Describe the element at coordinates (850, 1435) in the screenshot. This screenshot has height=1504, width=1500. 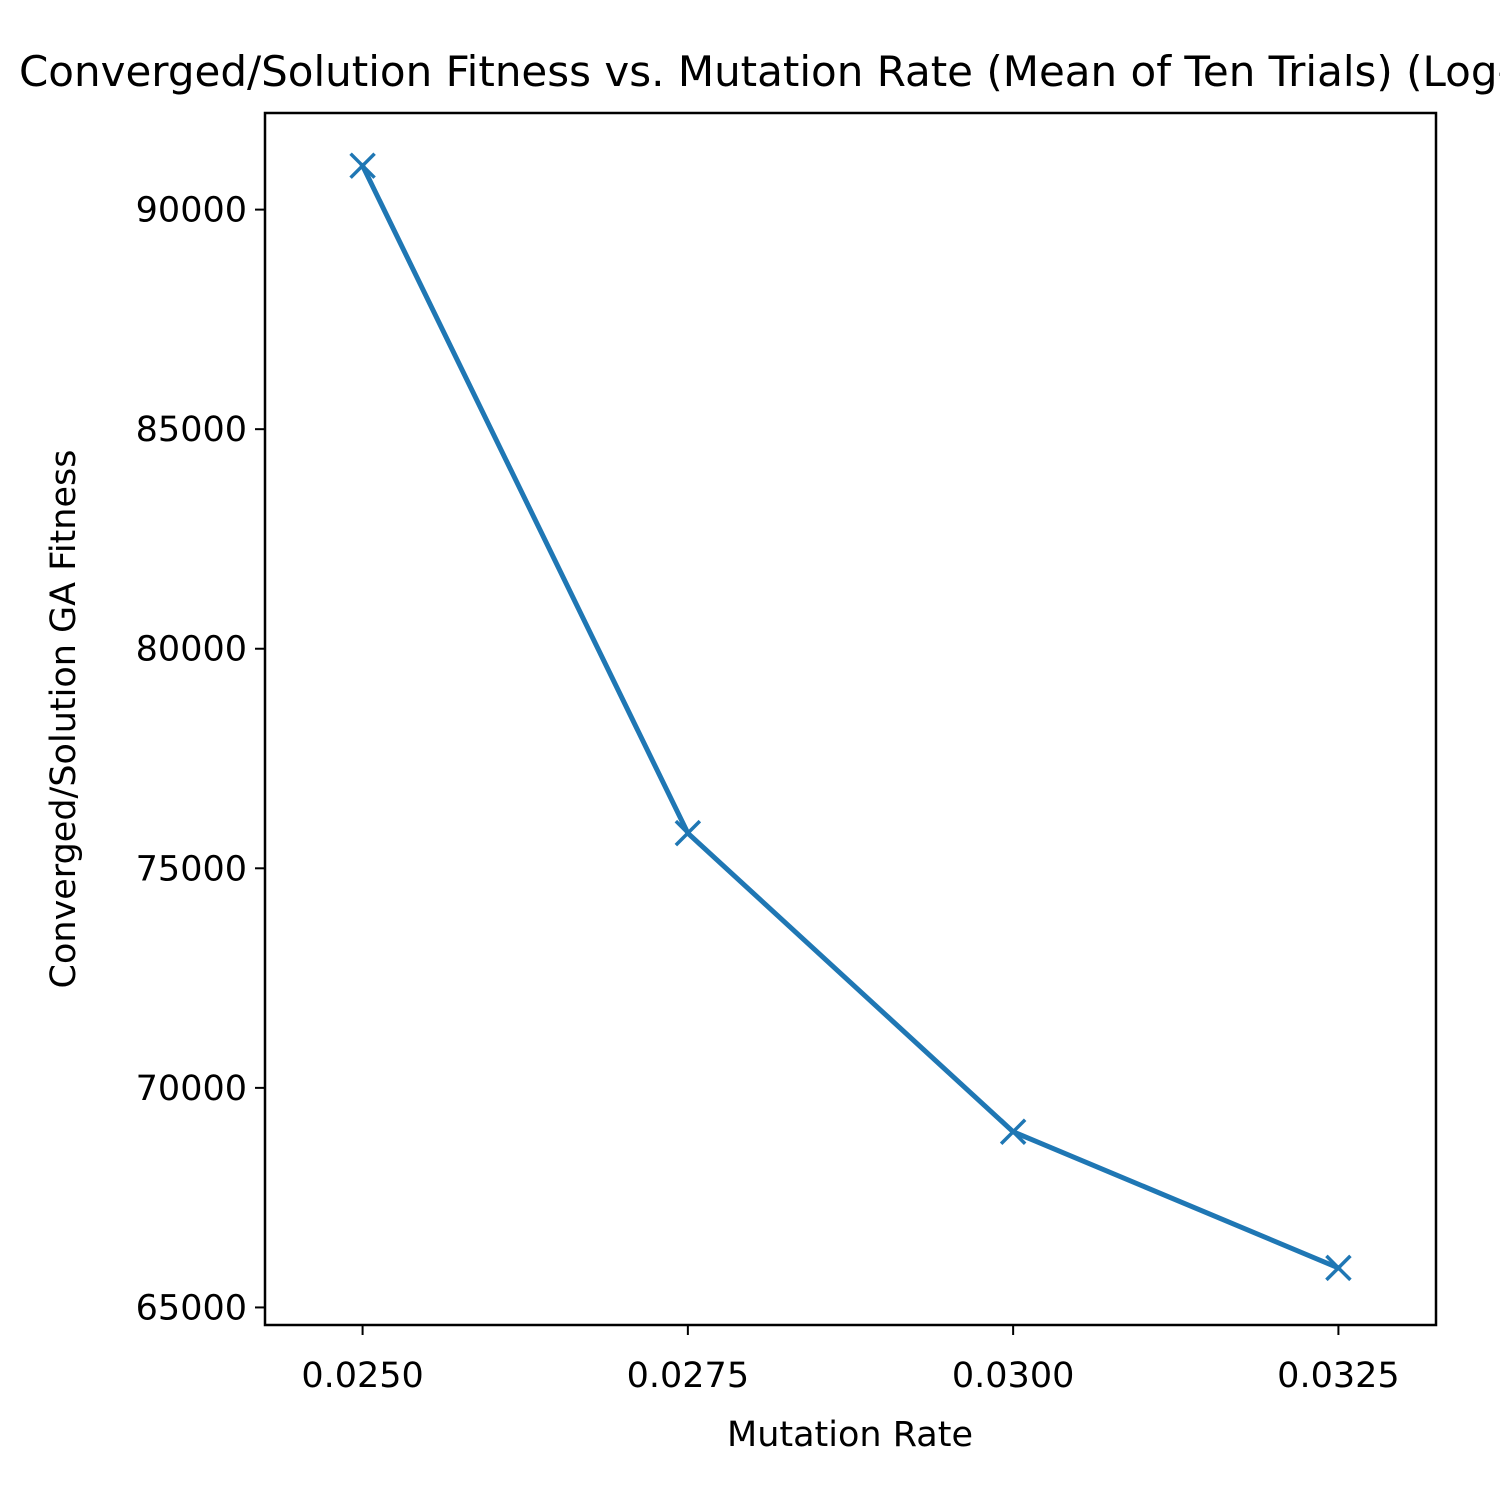
I see `x-axis-label: Mutation Rate` at that location.